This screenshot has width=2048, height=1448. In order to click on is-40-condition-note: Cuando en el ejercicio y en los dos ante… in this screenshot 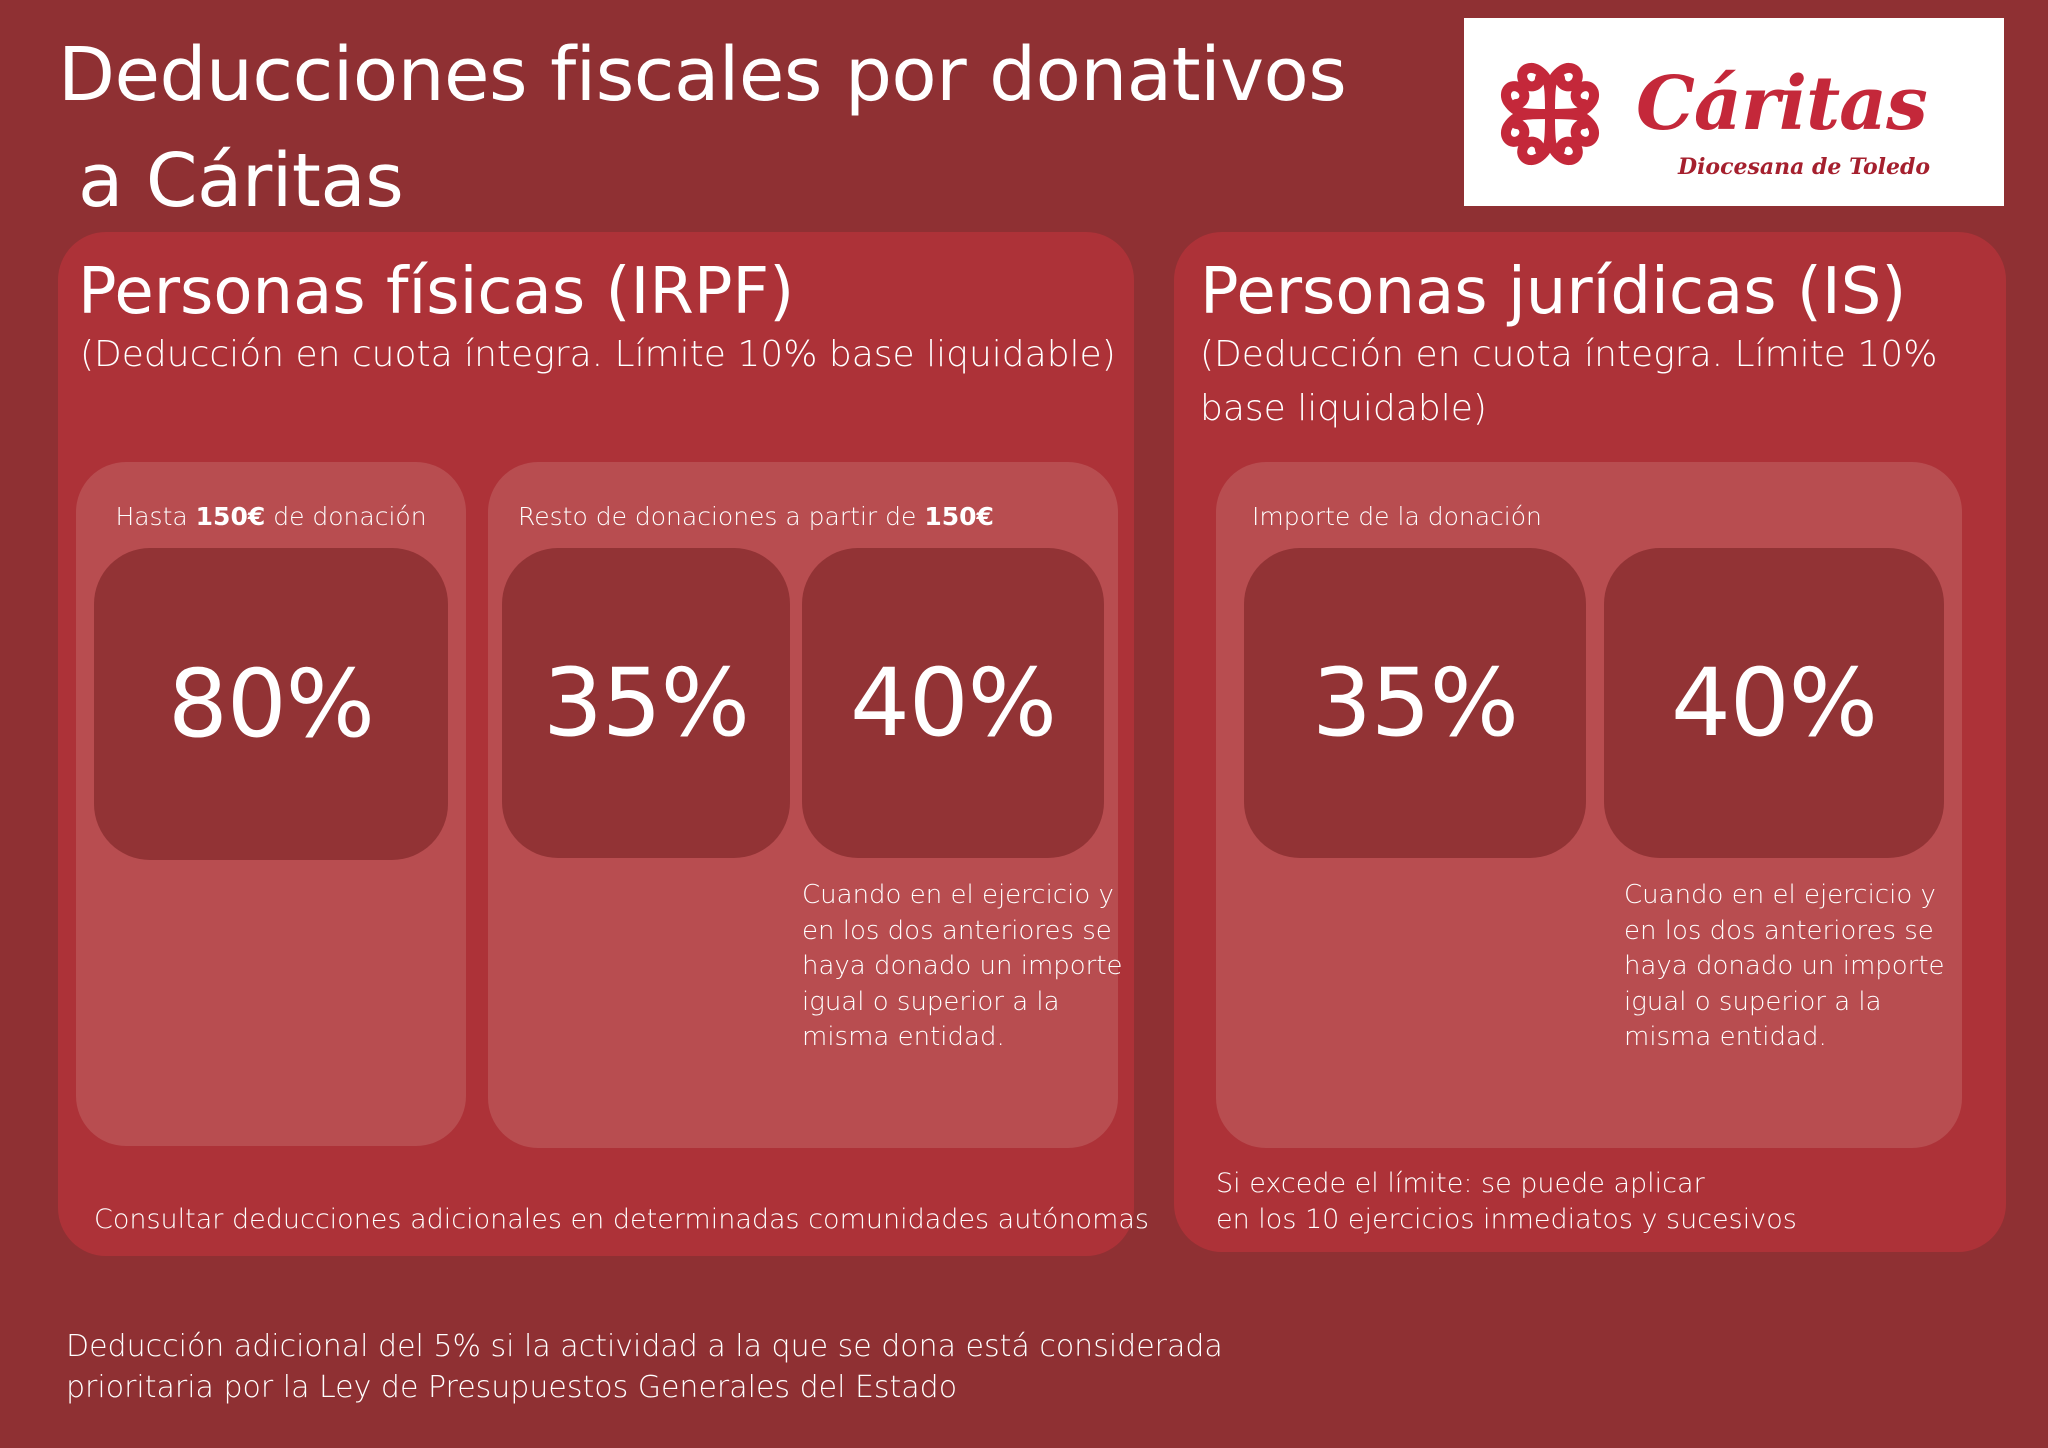, I will do `click(1784, 967)`.